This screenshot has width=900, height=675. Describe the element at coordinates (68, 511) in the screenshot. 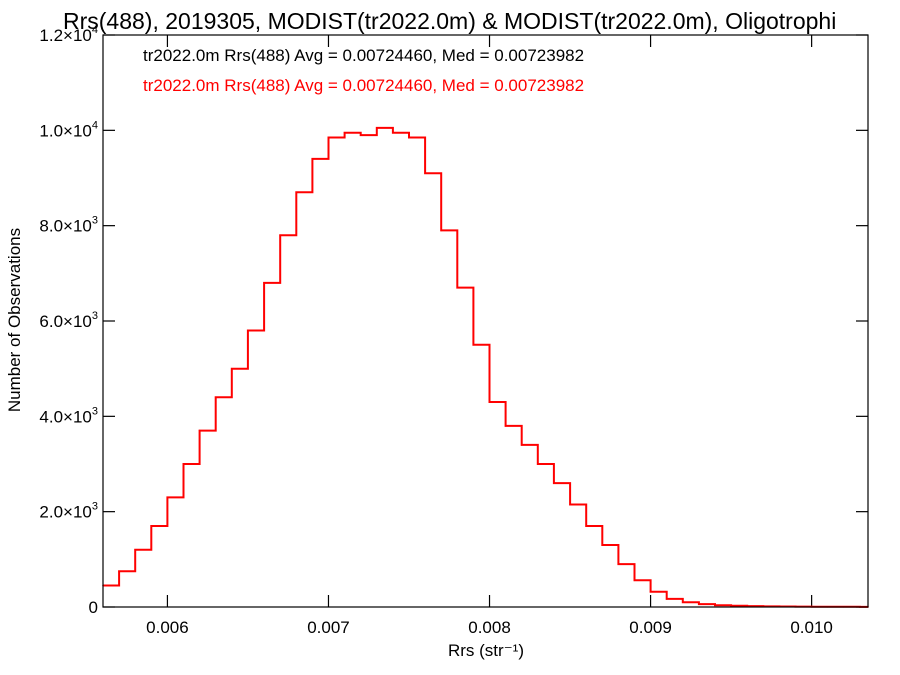

I see `y-tick-label: 2.0×10³` at that location.